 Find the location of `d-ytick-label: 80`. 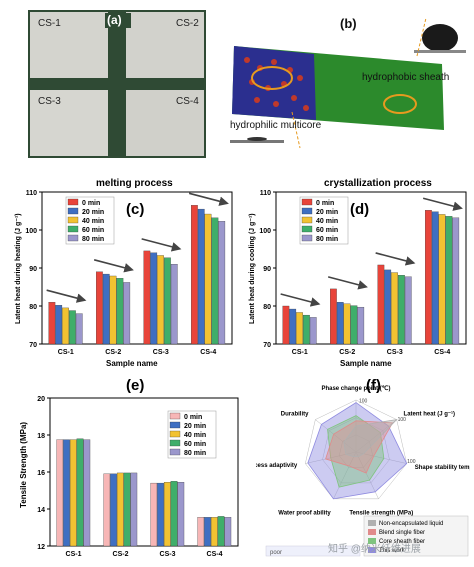

d-ytick-label: 80 is located at coordinates (267, 307).